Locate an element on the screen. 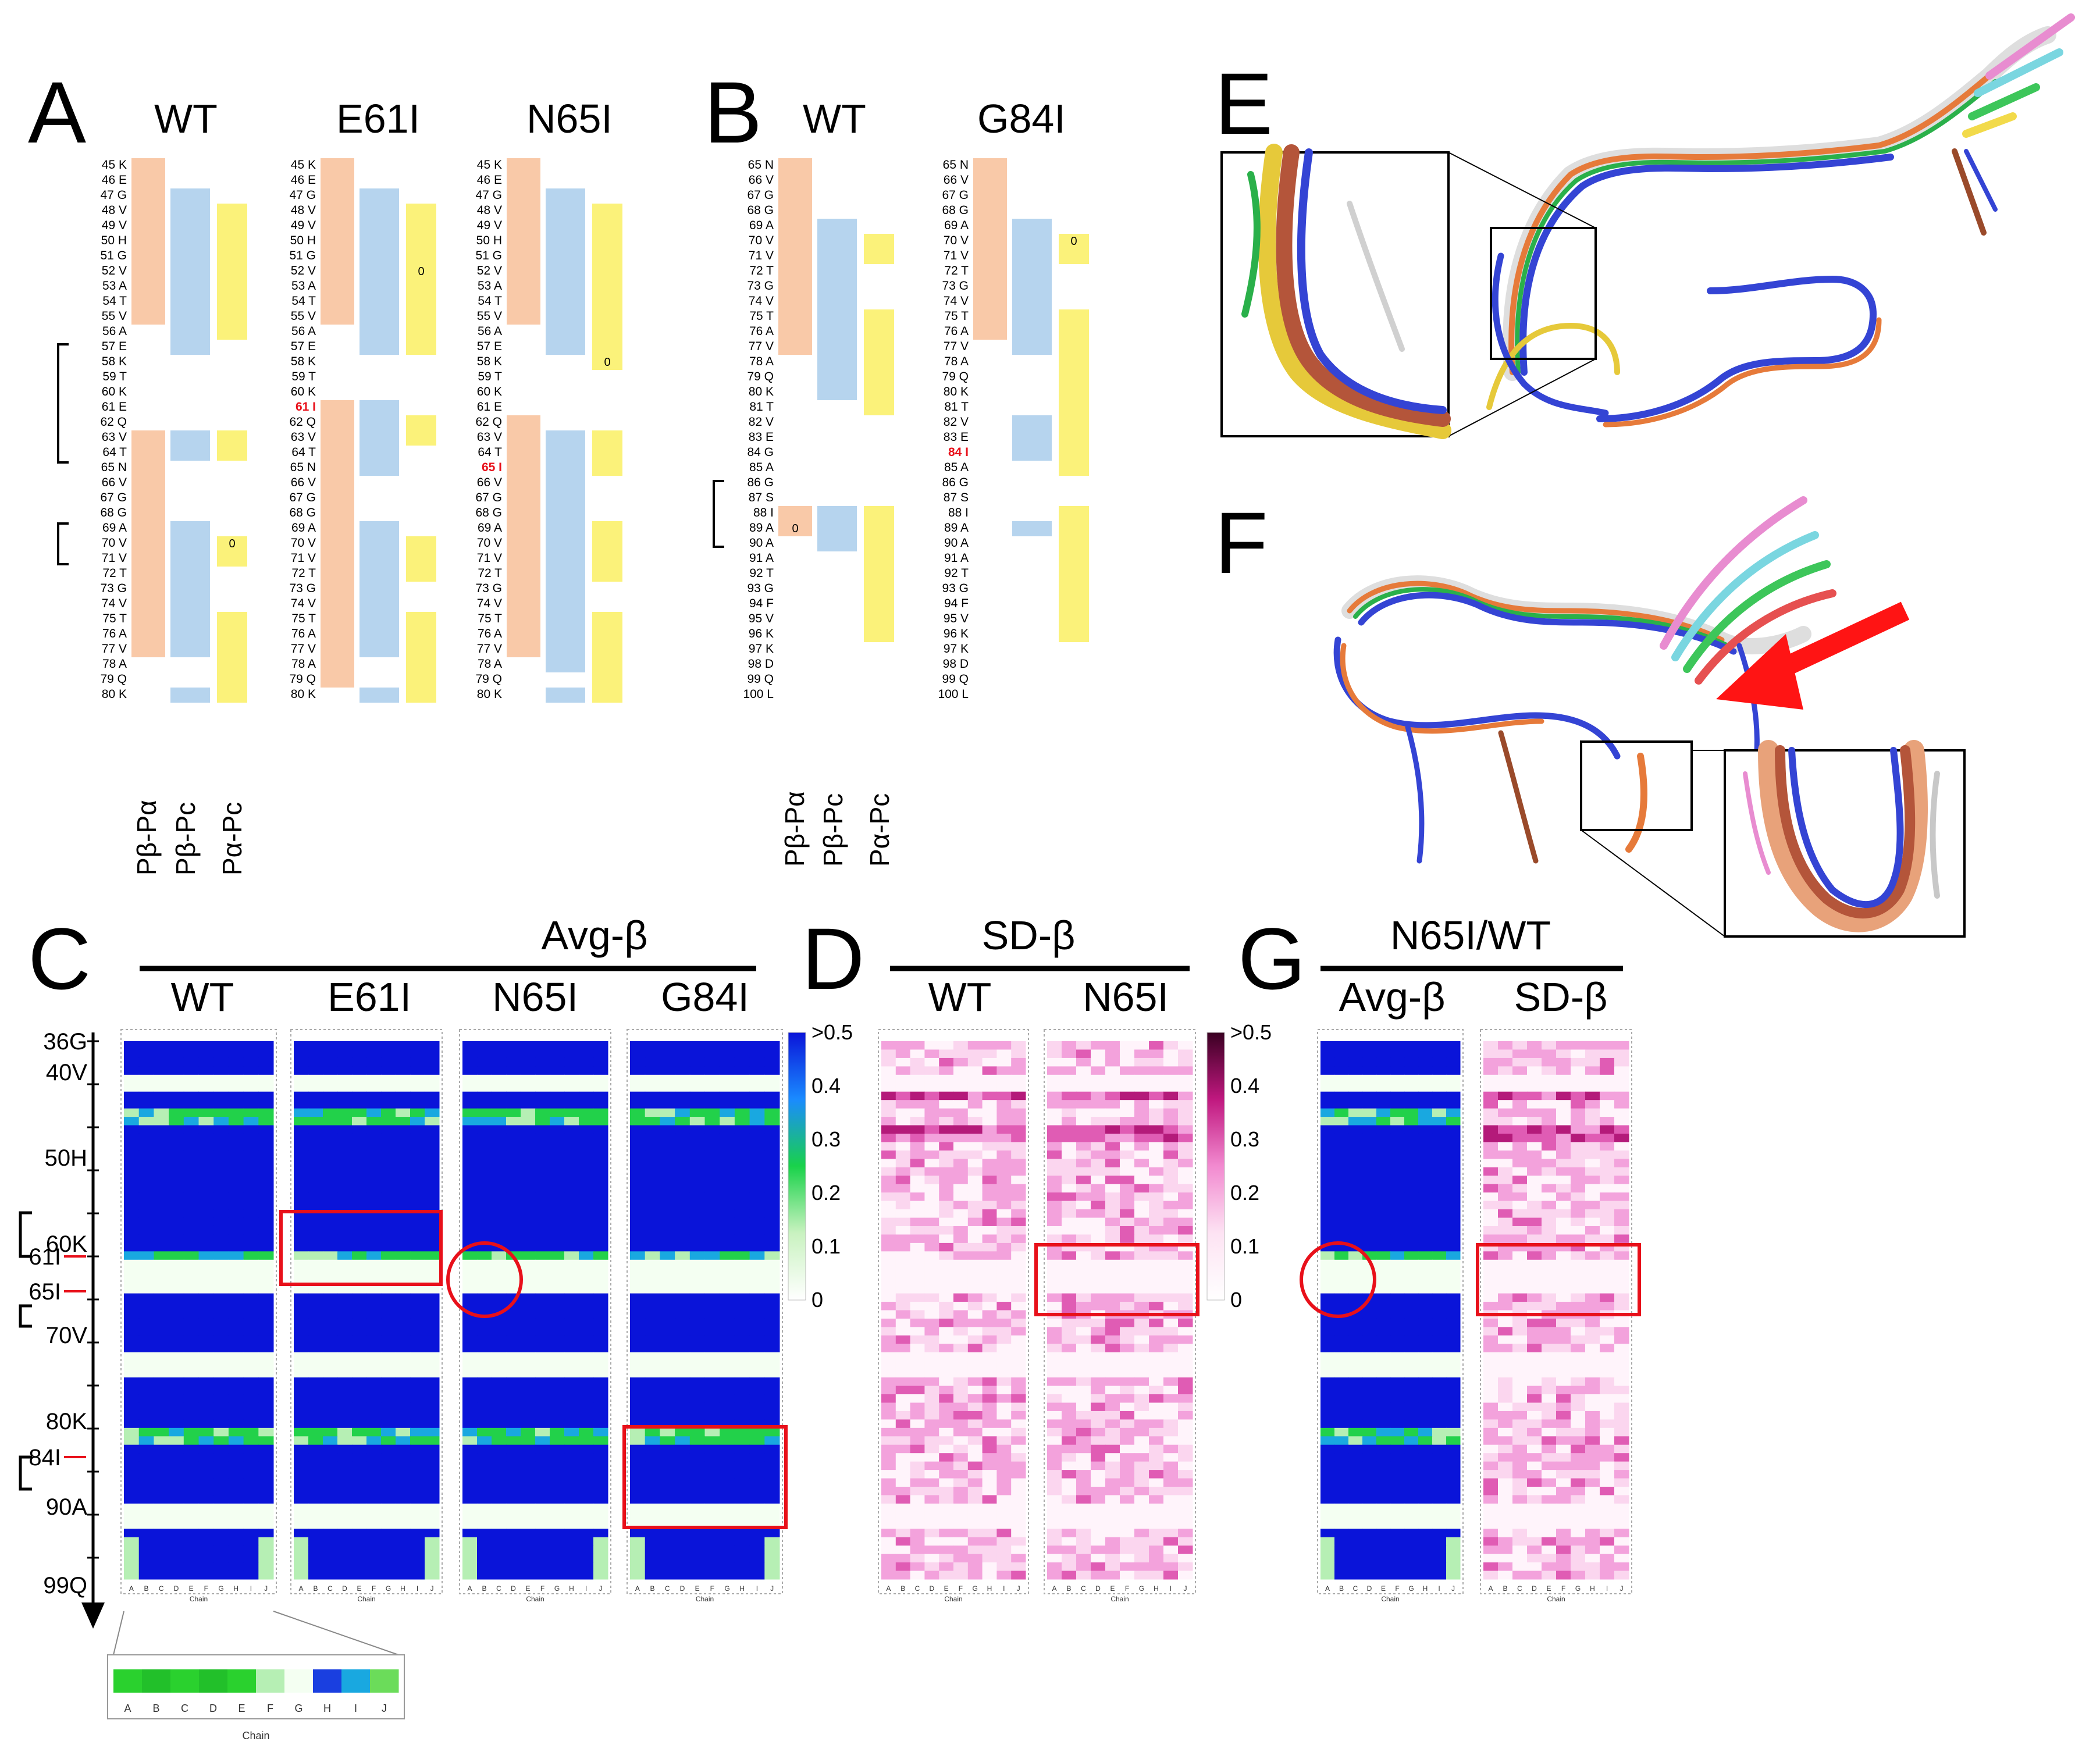 The width and height of the screenshot is (2100, 1745). a-header-n65i: N65I is located at coordinates (569, 118).